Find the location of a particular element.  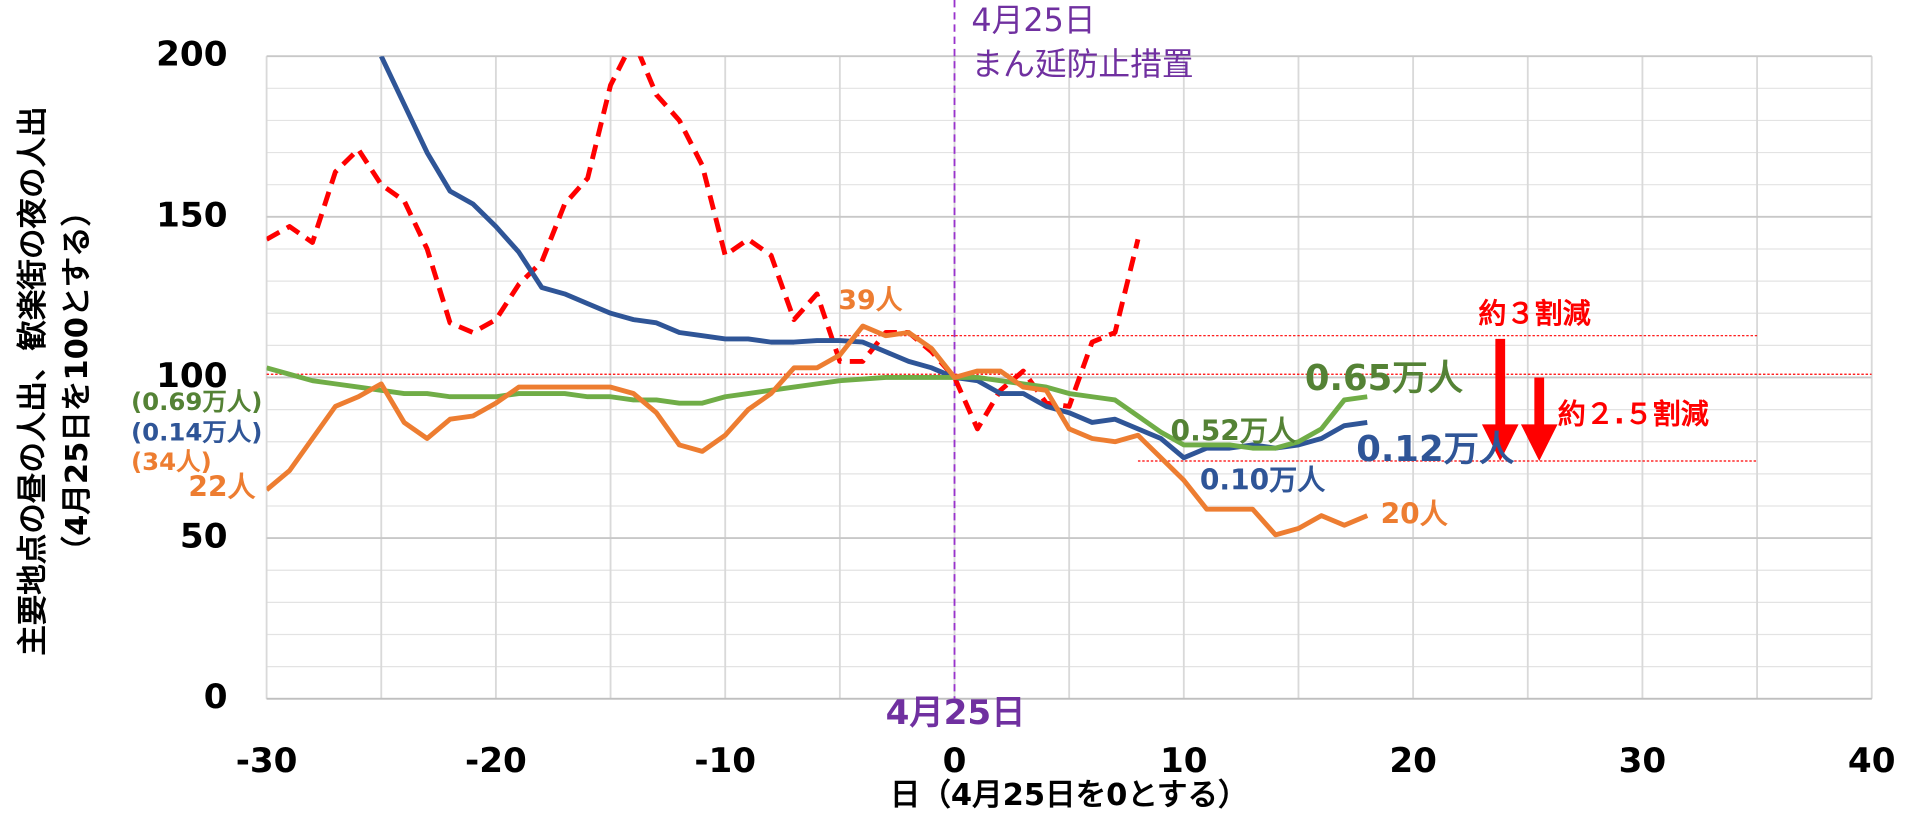

y-tick-label: 100 is located at coordinates (191, 376).